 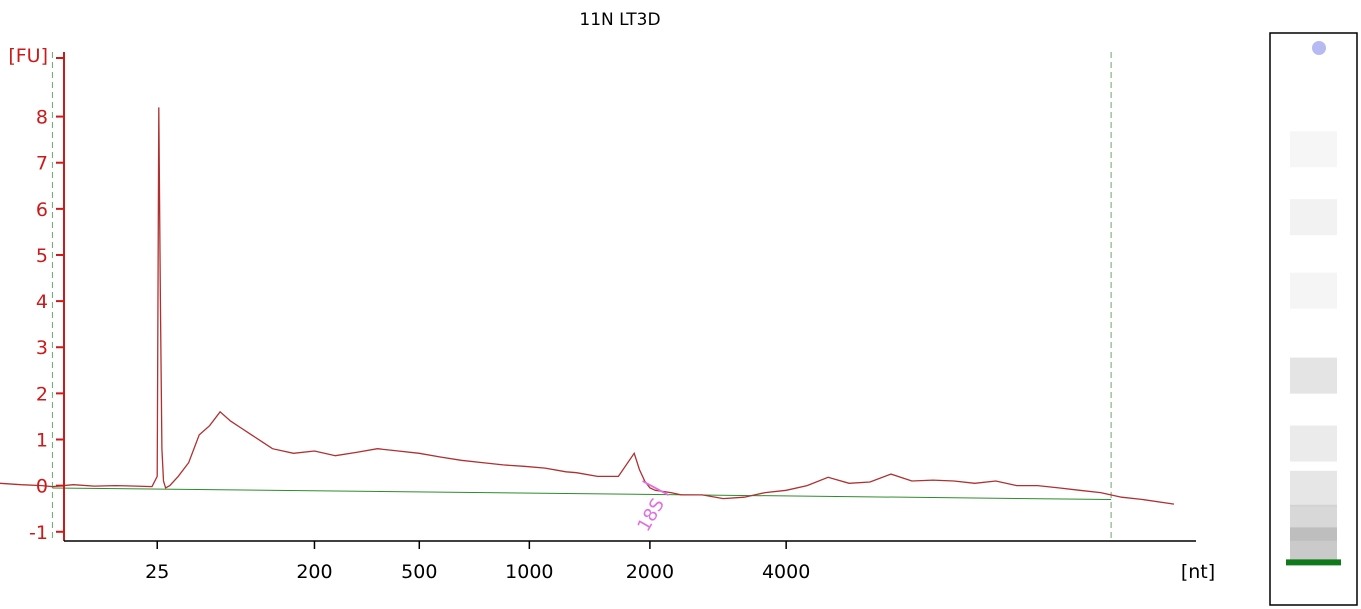 I want to click on y-tick-label: 2, so click(x=42, y=394).